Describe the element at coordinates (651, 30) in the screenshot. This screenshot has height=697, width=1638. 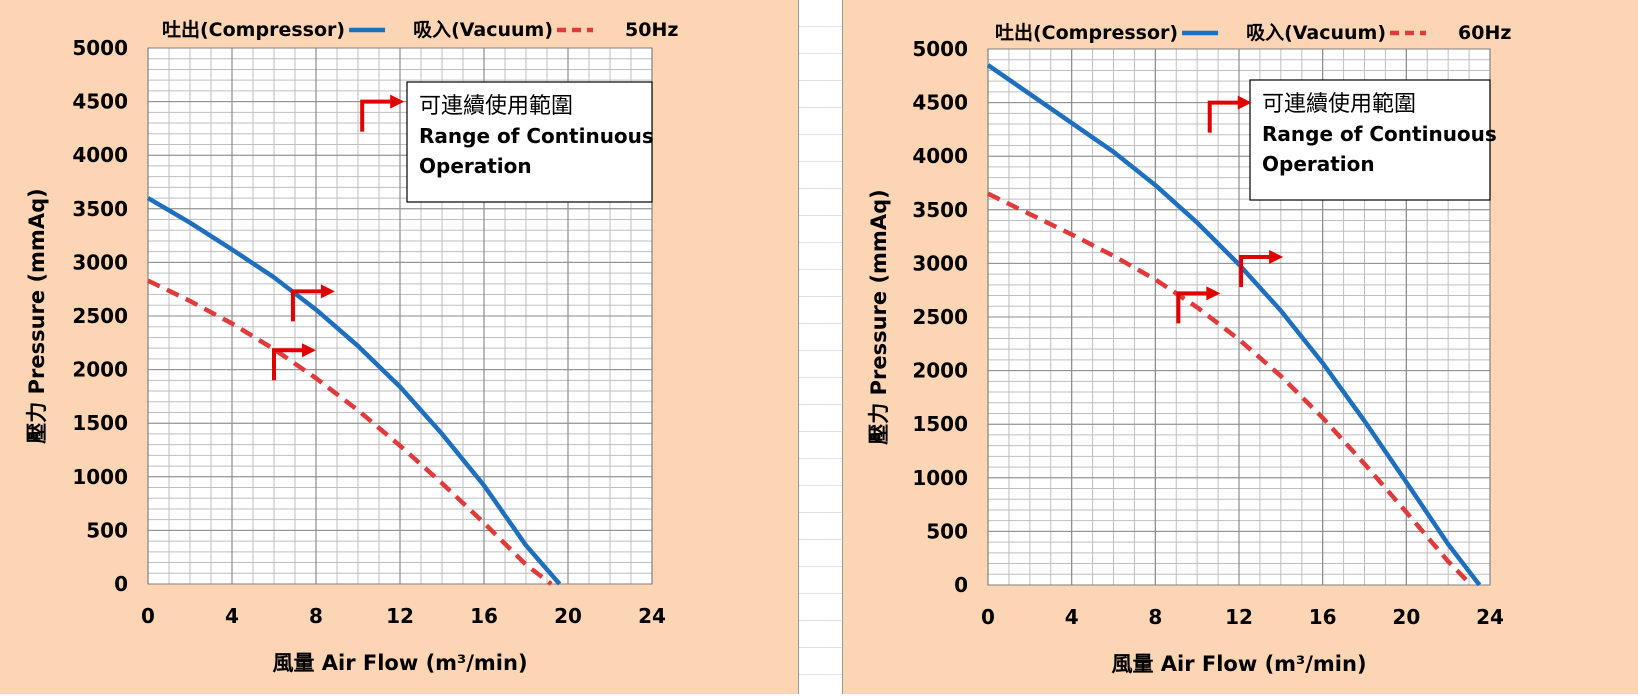
I see `chart-title-frequency: 50Hz` at that location.